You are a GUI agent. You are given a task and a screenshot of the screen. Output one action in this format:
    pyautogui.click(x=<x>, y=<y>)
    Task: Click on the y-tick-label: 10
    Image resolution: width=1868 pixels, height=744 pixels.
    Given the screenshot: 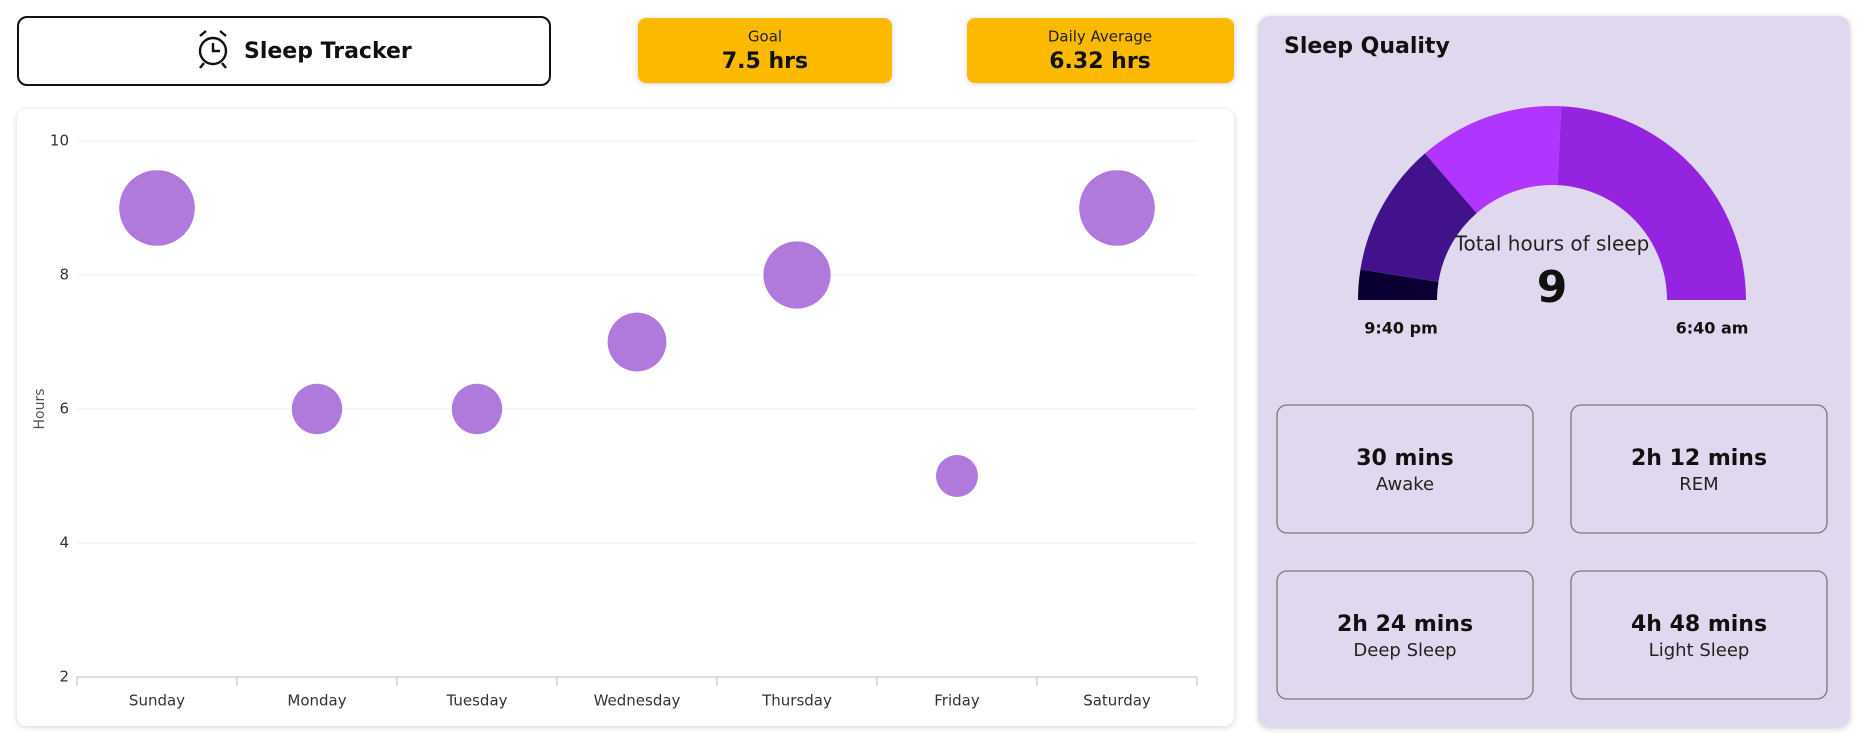 What is the action you would take?
    pyautogui.click(x=59, y=141)
    